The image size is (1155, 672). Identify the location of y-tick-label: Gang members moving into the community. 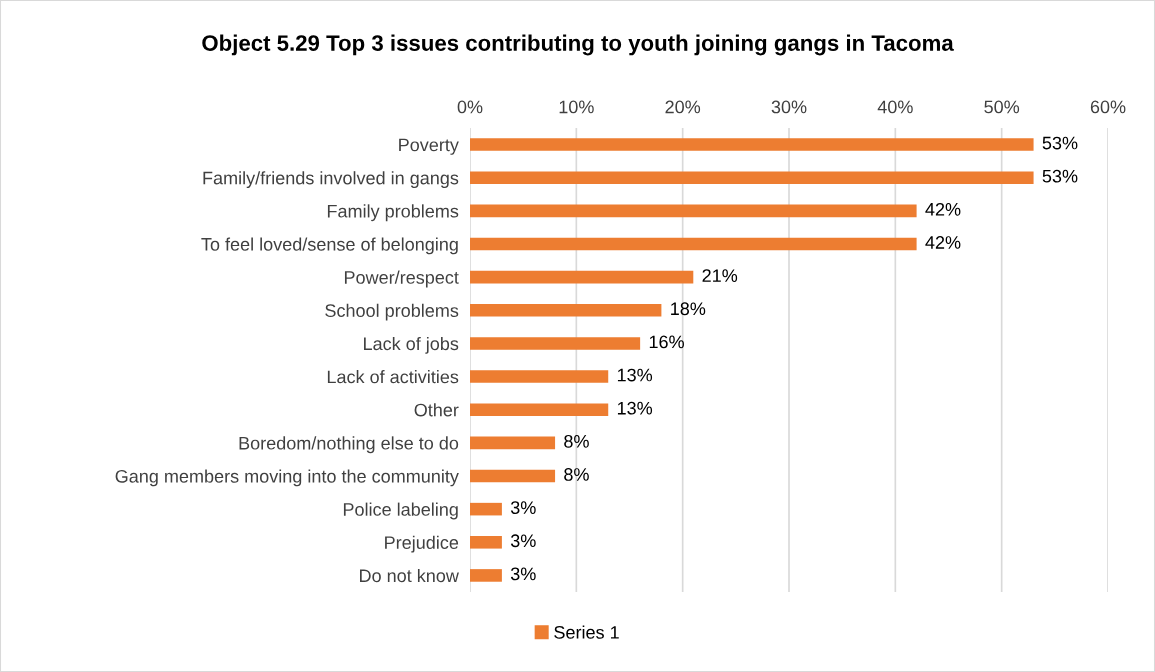
(287, 478).